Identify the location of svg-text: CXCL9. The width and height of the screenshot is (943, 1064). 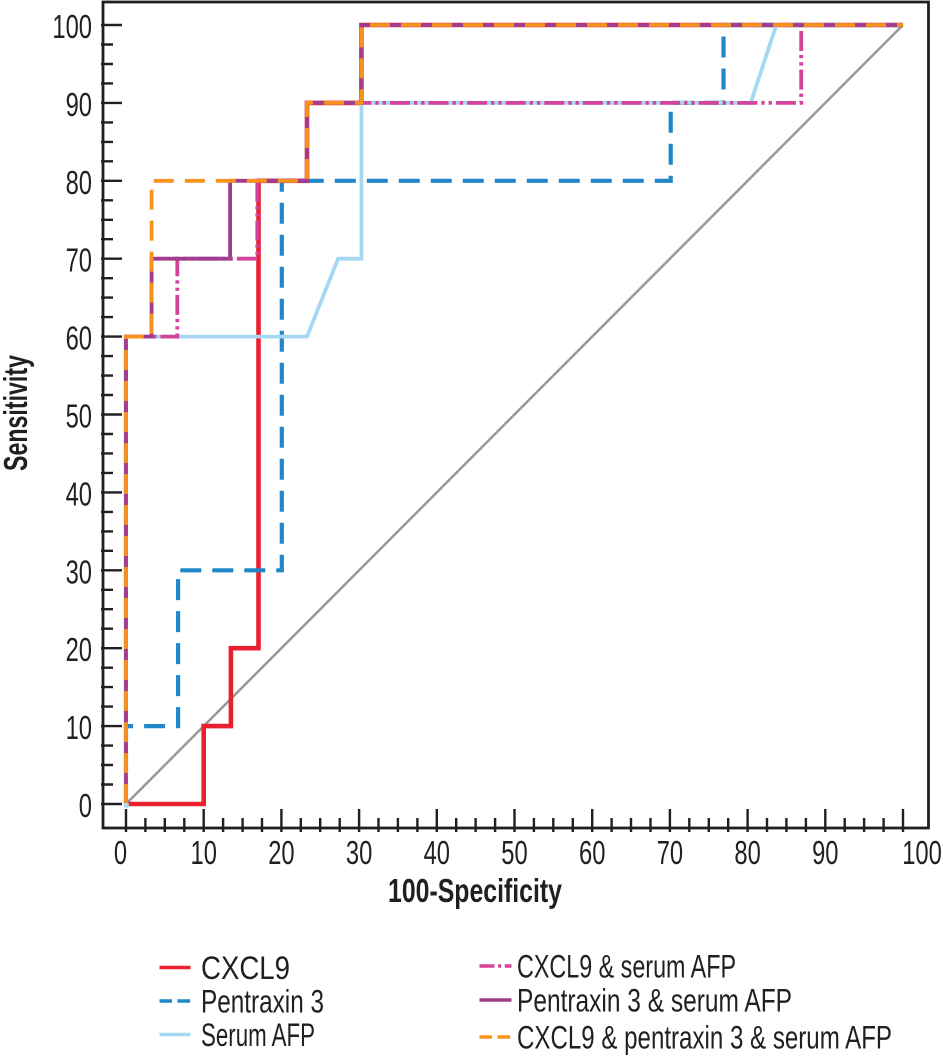
(245, 968).